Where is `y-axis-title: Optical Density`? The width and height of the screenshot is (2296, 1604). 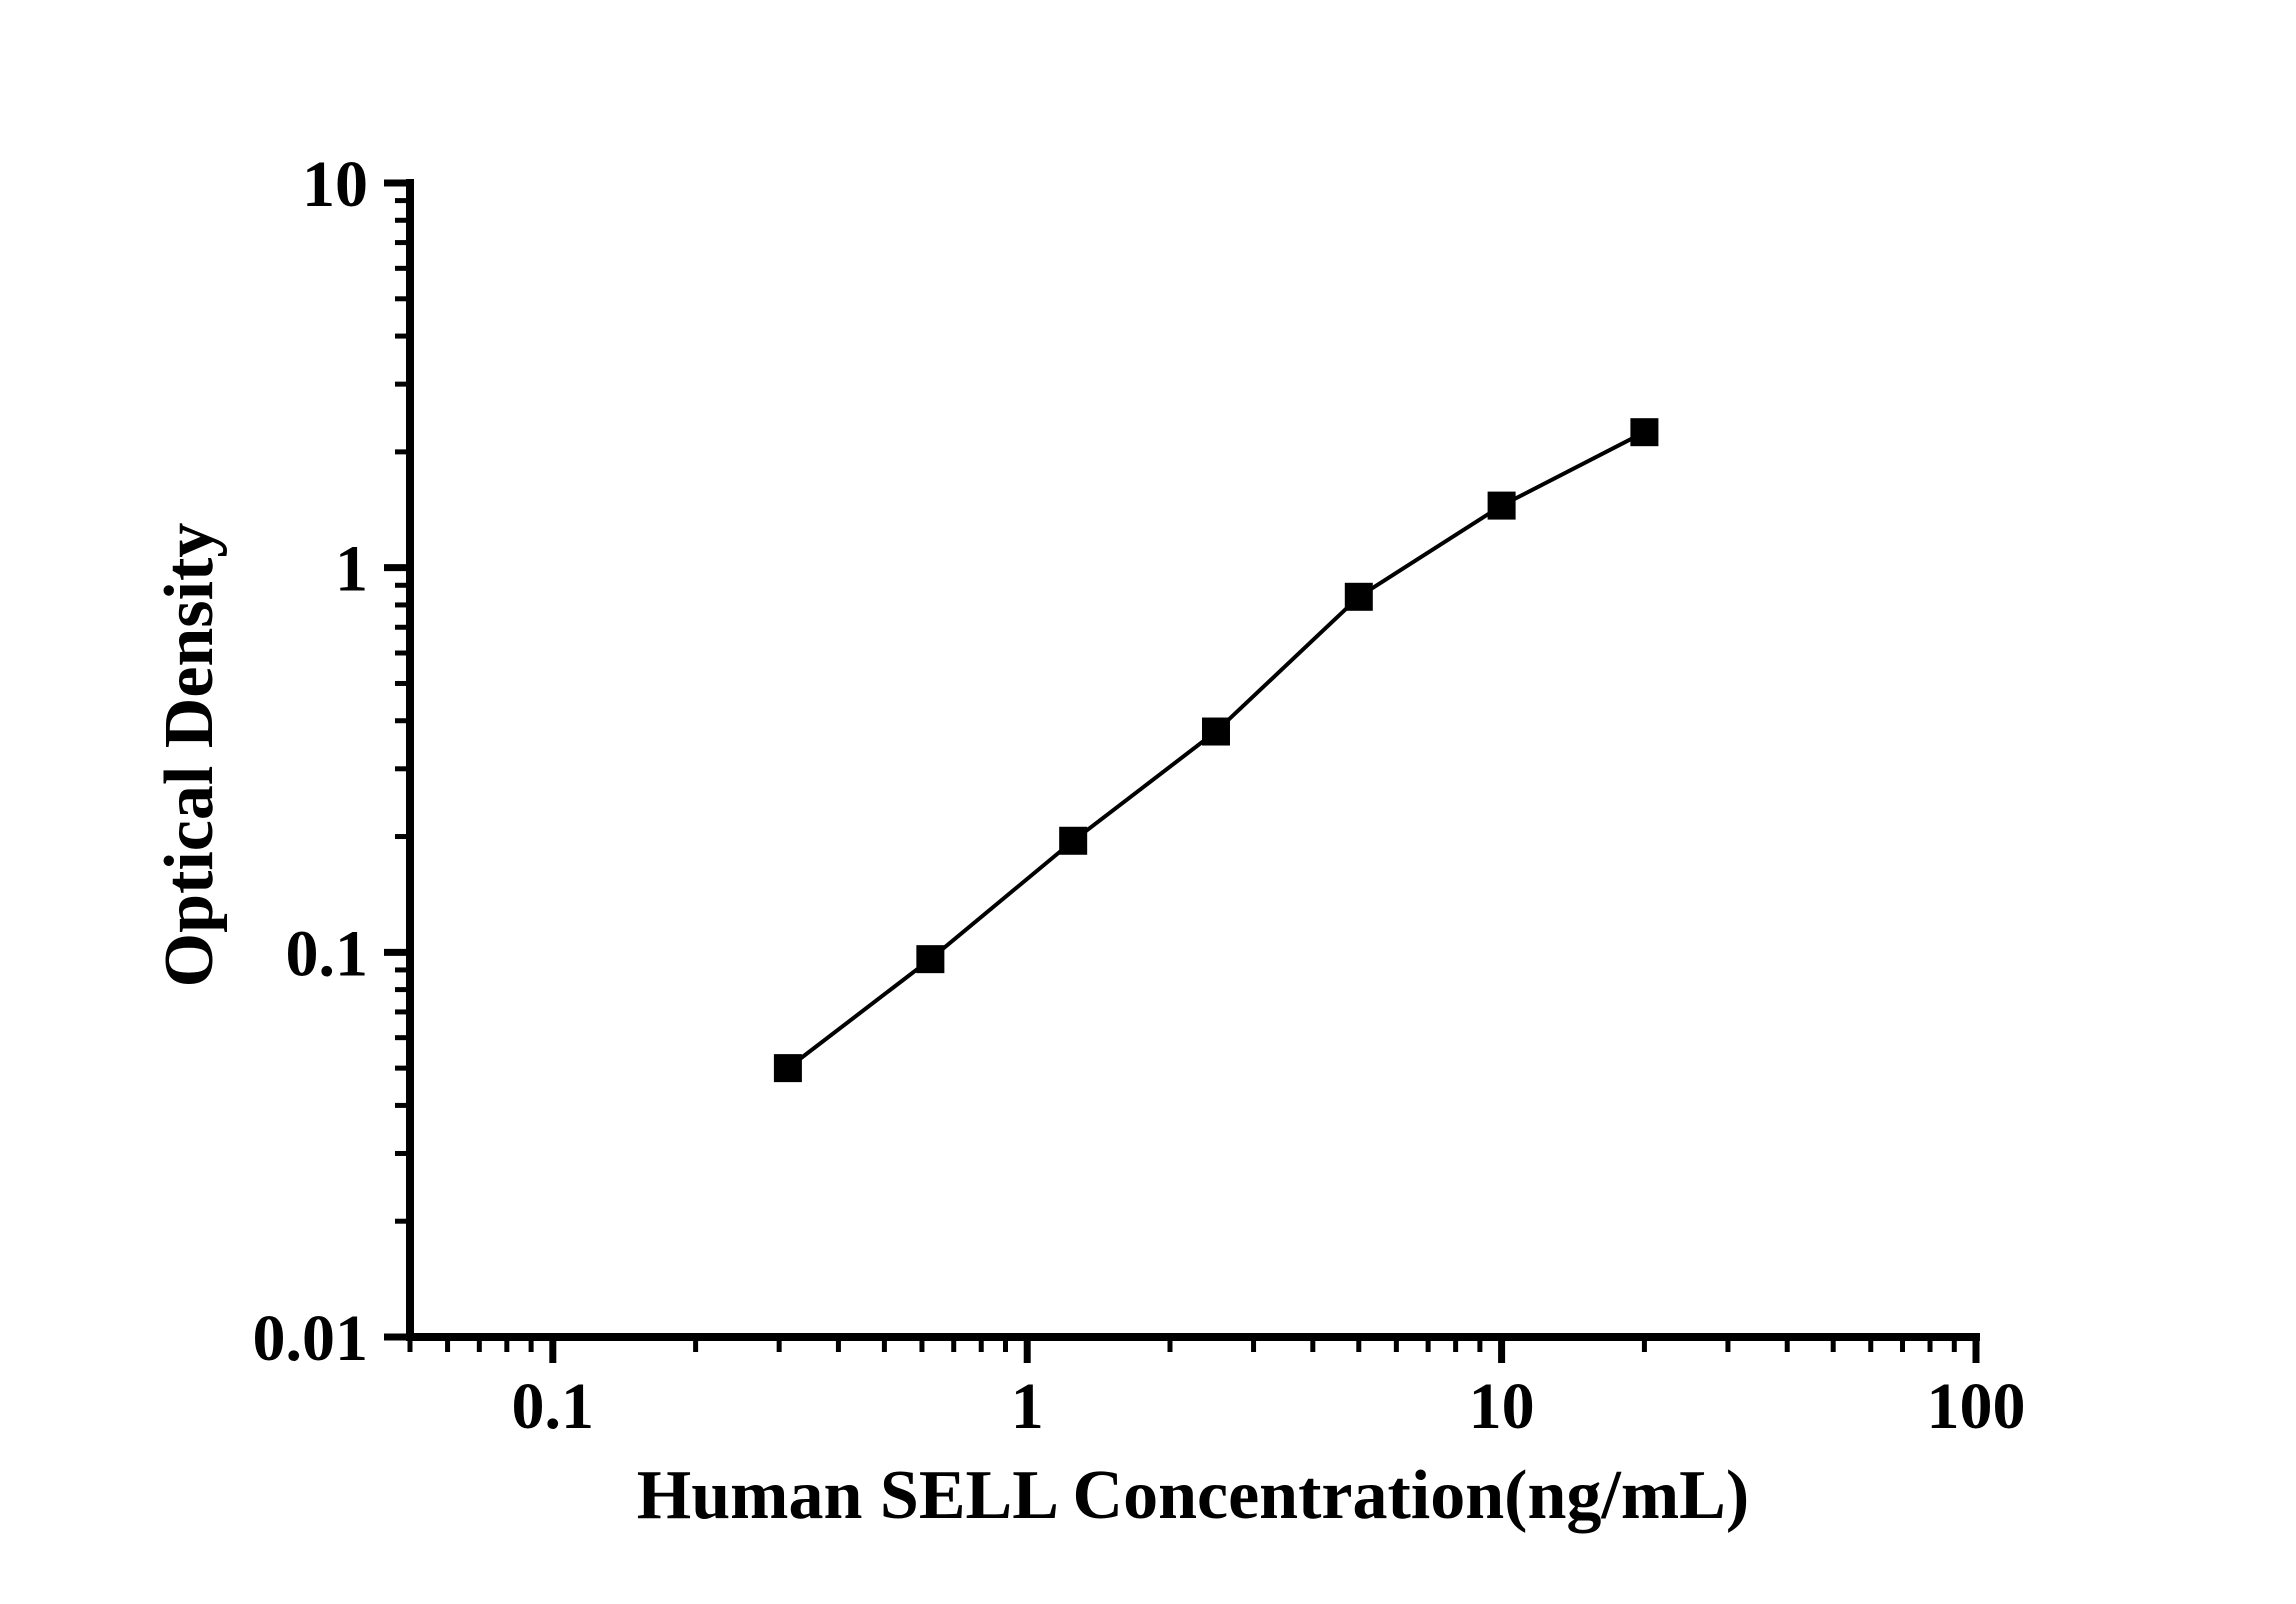 y-axis-title: Optical Density is located at coordinates (189, 755).